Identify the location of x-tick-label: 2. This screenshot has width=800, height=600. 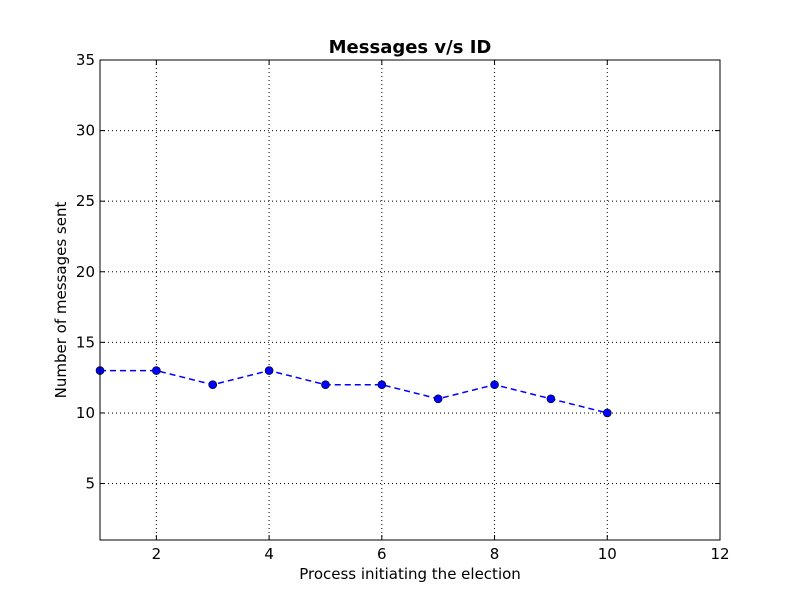
(157, 554).